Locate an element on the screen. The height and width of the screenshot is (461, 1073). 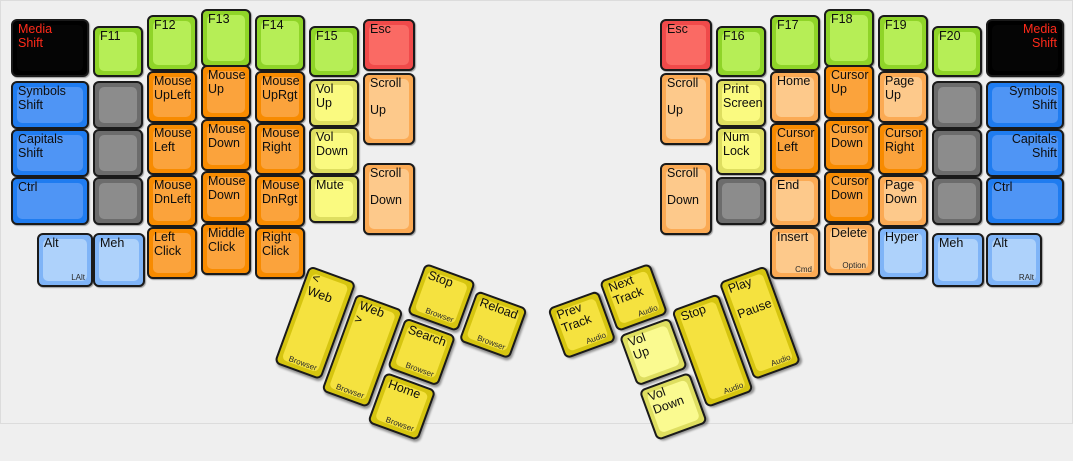
key-blank-l3 is located at coordinates (118, 201).